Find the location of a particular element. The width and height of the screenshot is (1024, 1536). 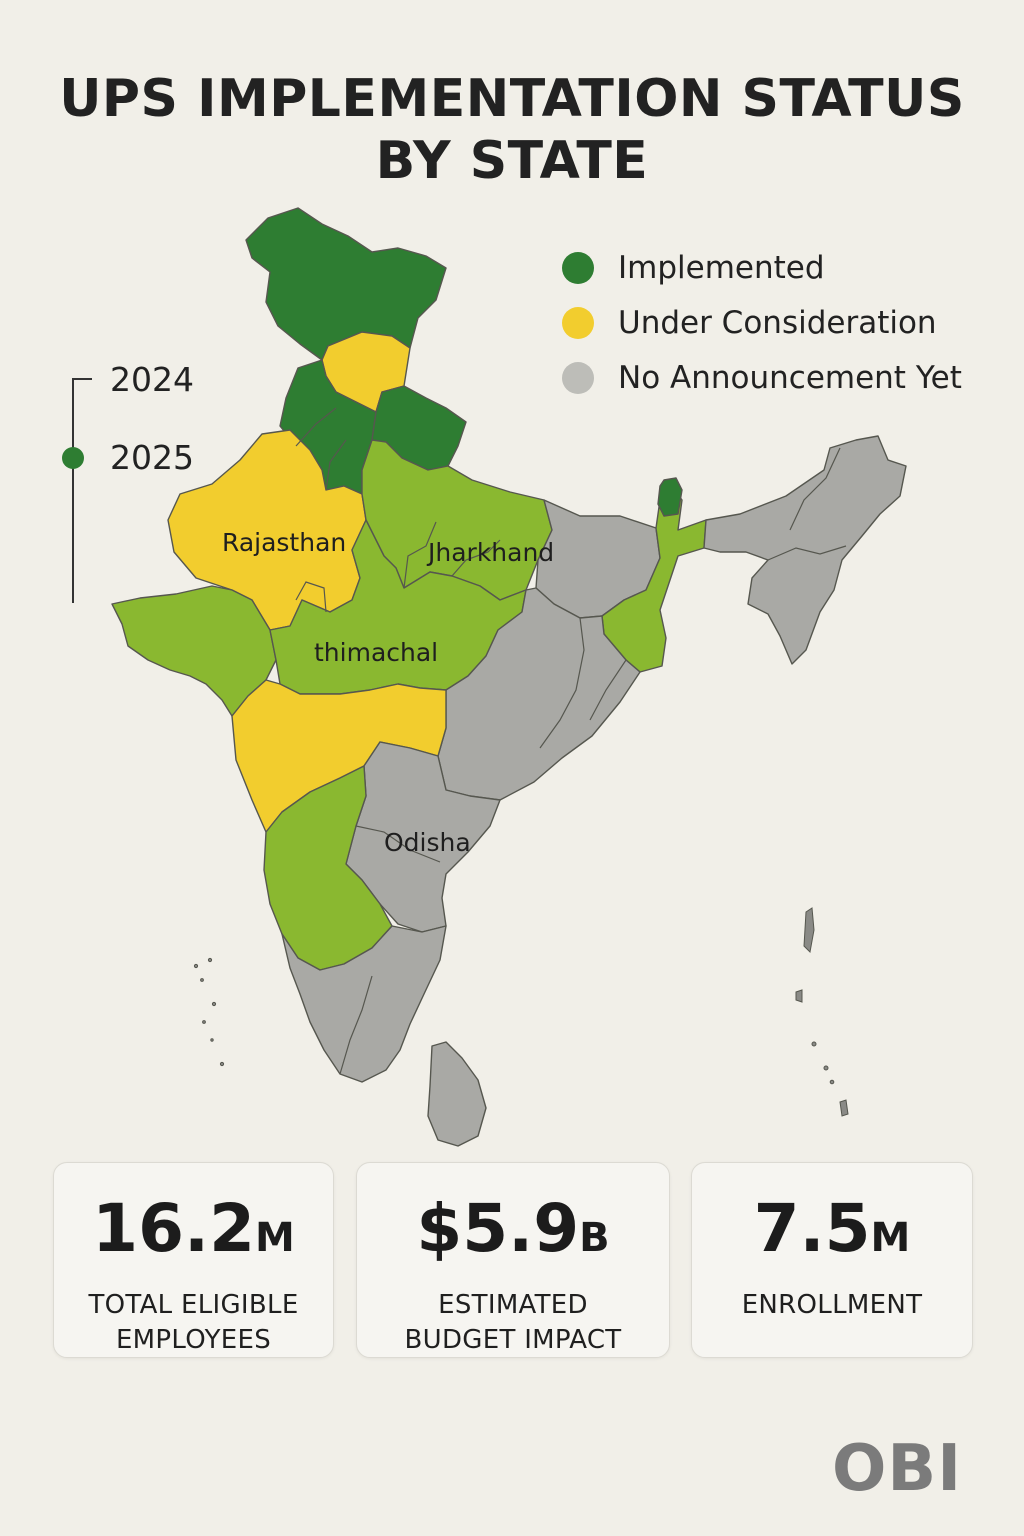

title-line-2: BY STATE is located at coordinates (512, 161).